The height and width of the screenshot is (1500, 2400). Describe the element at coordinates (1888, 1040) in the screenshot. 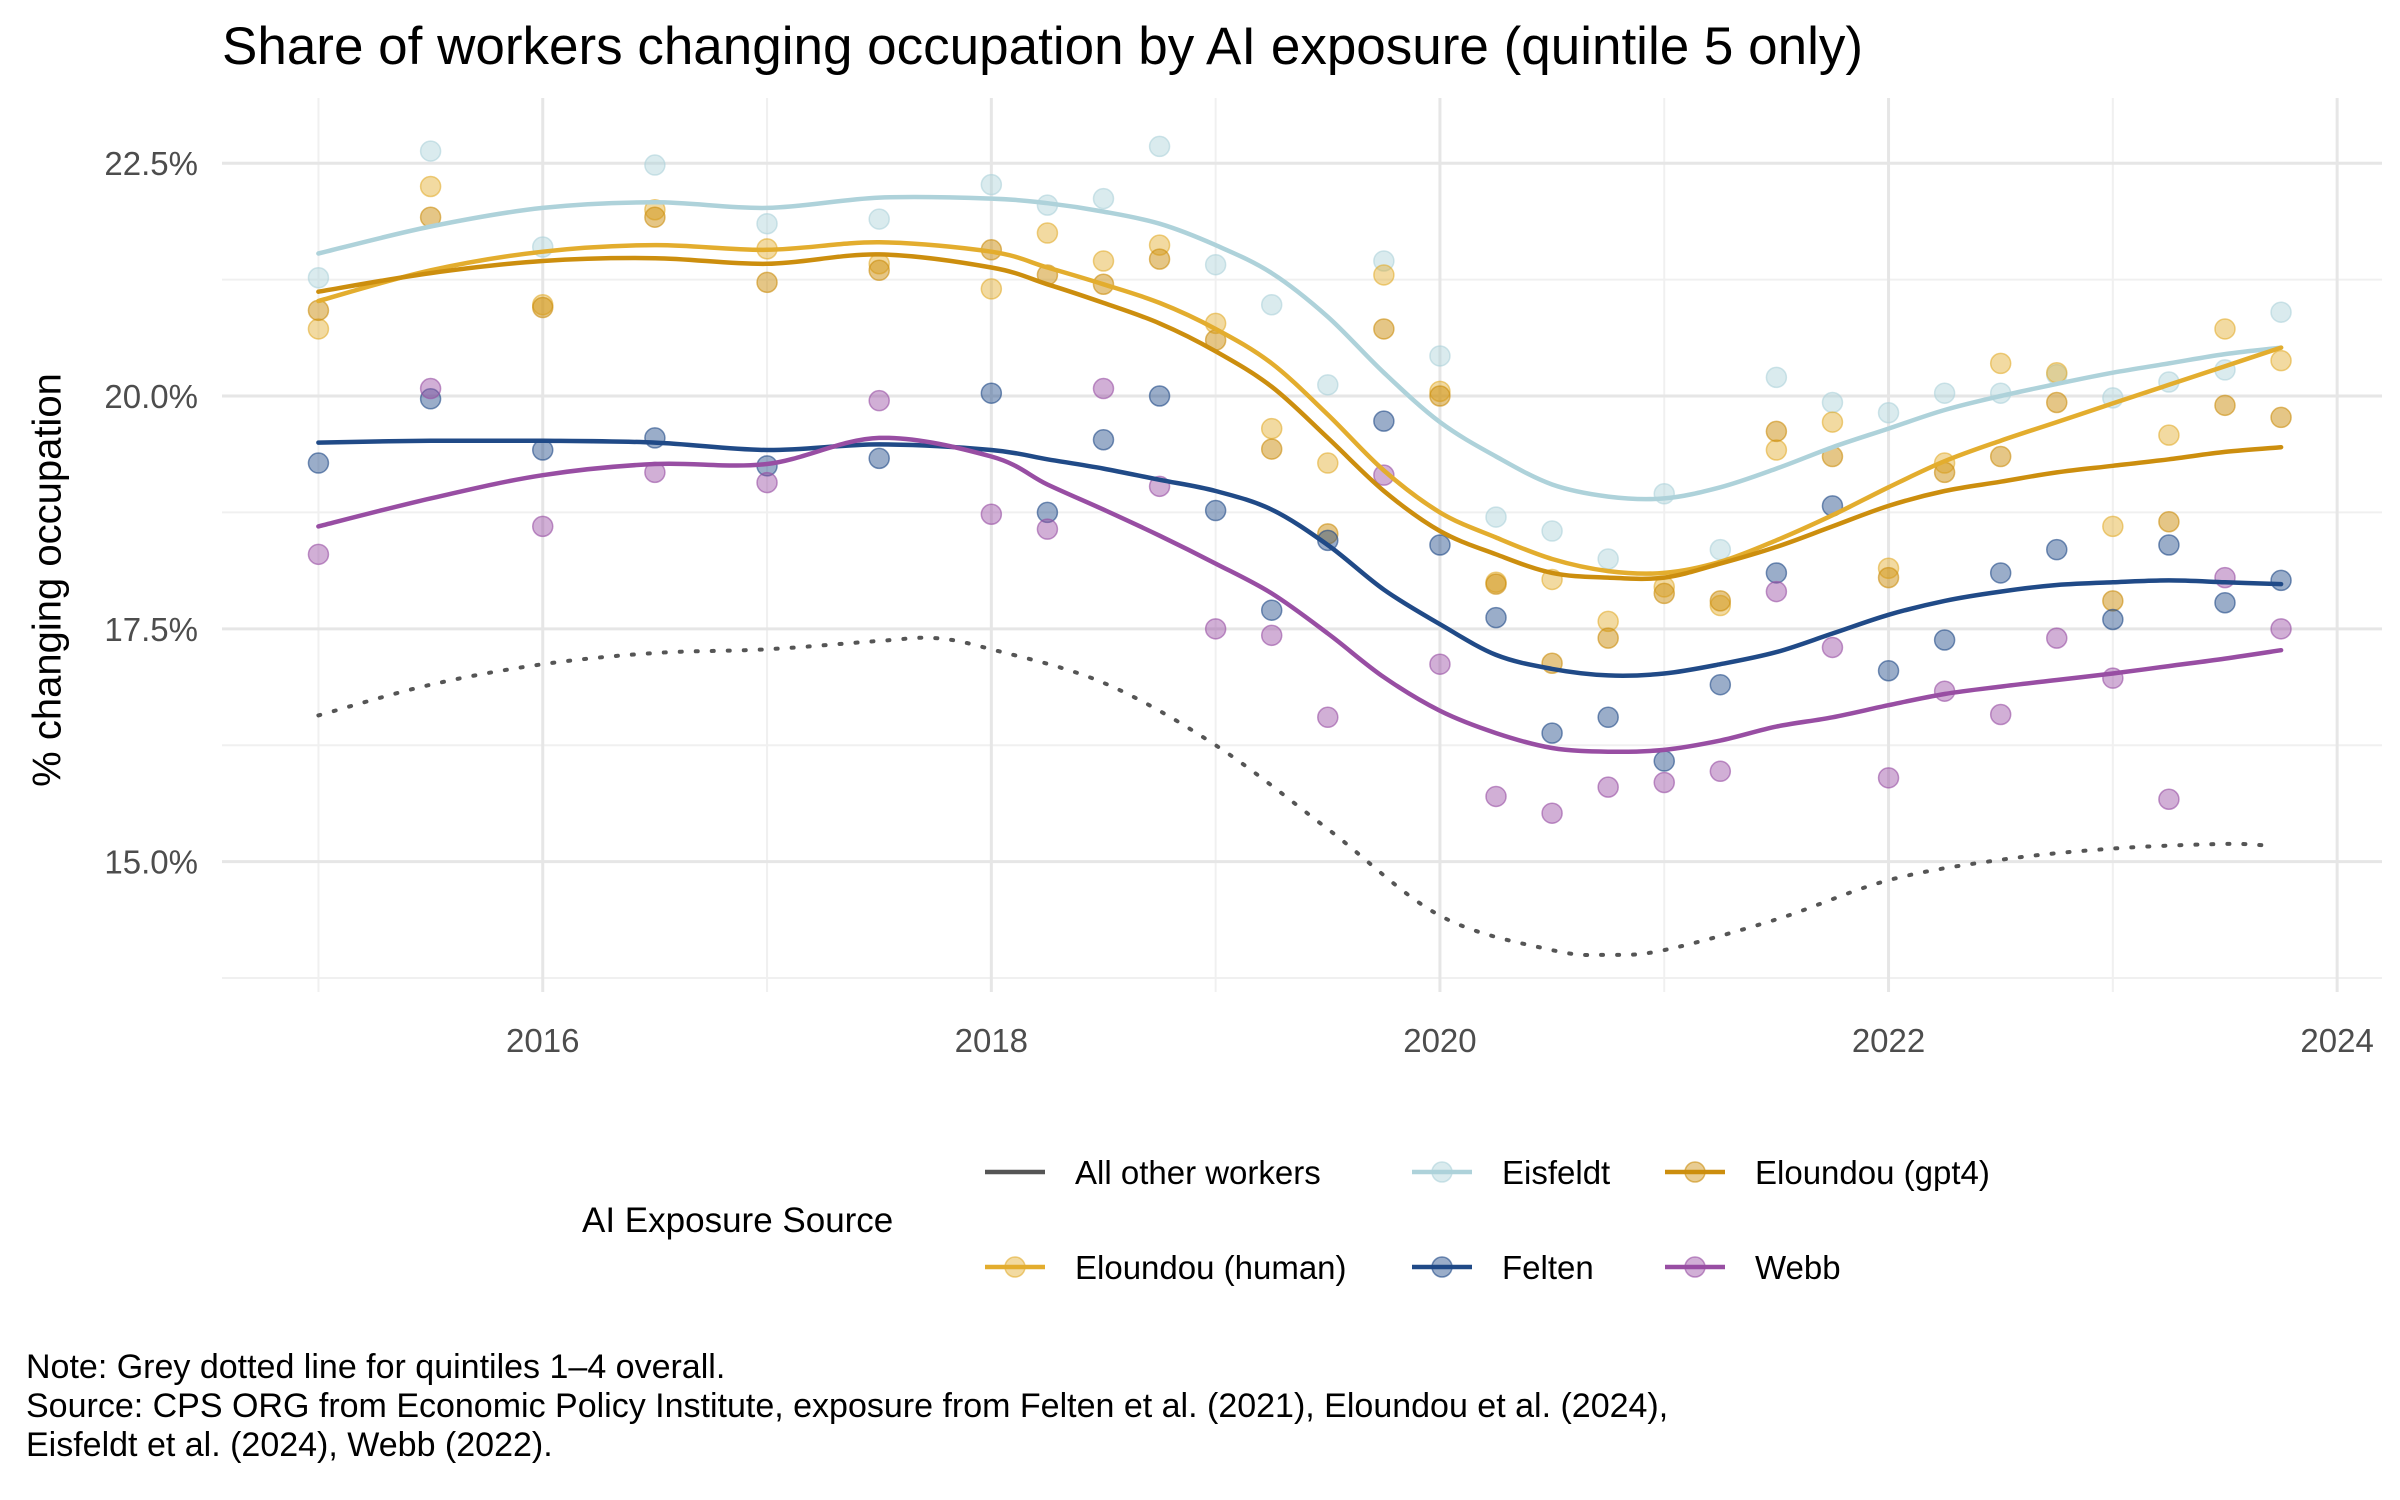

I see `x-tick-label: 2022` at that location.